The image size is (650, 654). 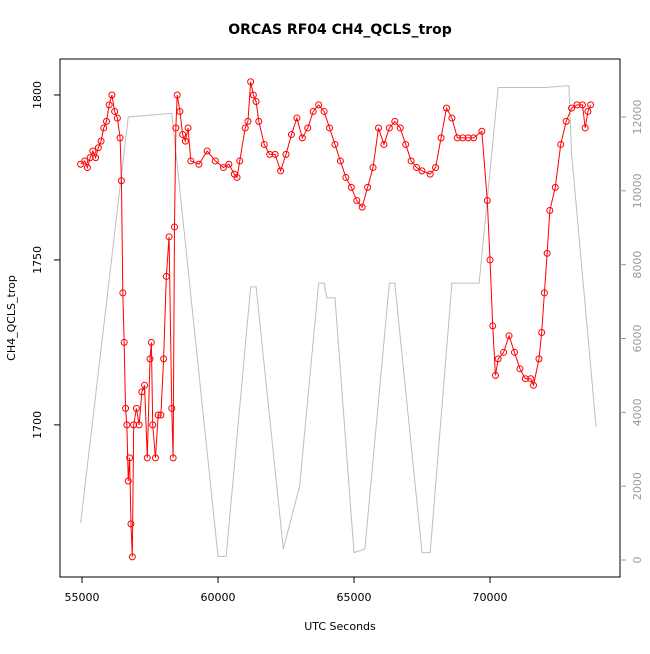 What do you see at coordinates (490, 597) in the screenshot?
I see `x-tick-label: 70000` at bounding box center [490, 597].